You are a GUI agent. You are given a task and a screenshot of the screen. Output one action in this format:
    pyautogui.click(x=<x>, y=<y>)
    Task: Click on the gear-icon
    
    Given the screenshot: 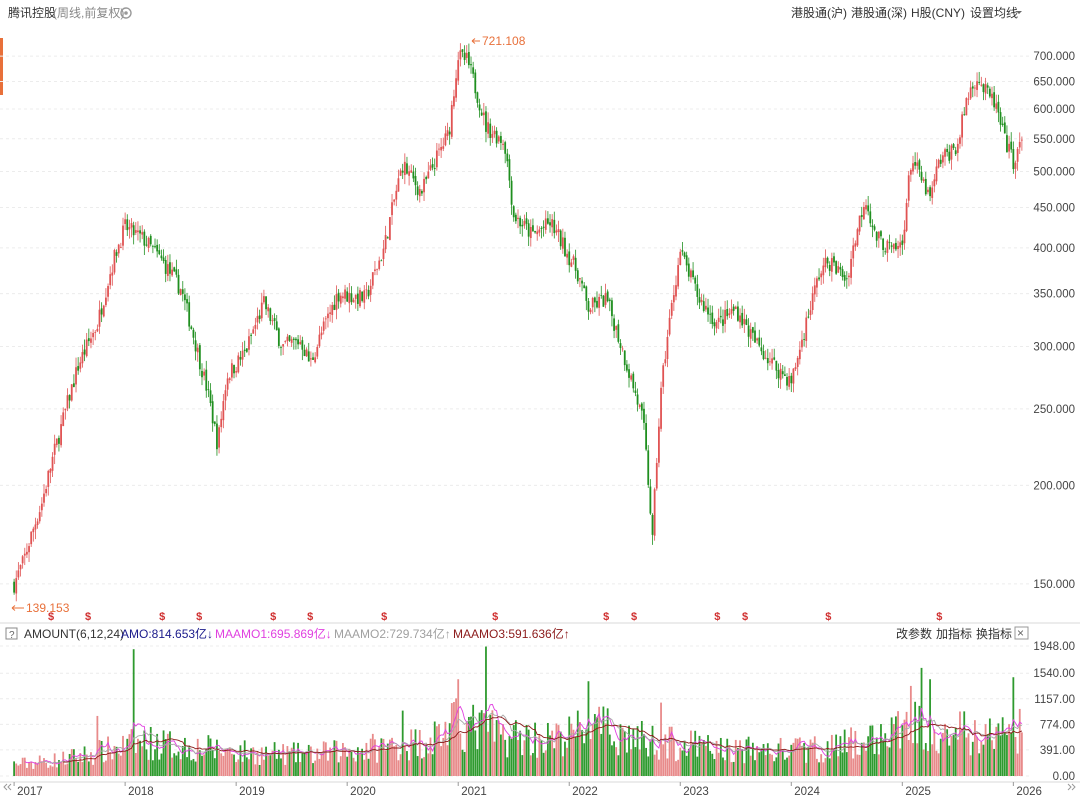 What is the action you would take?
    pyautogui.click(x=126, y=13)
    